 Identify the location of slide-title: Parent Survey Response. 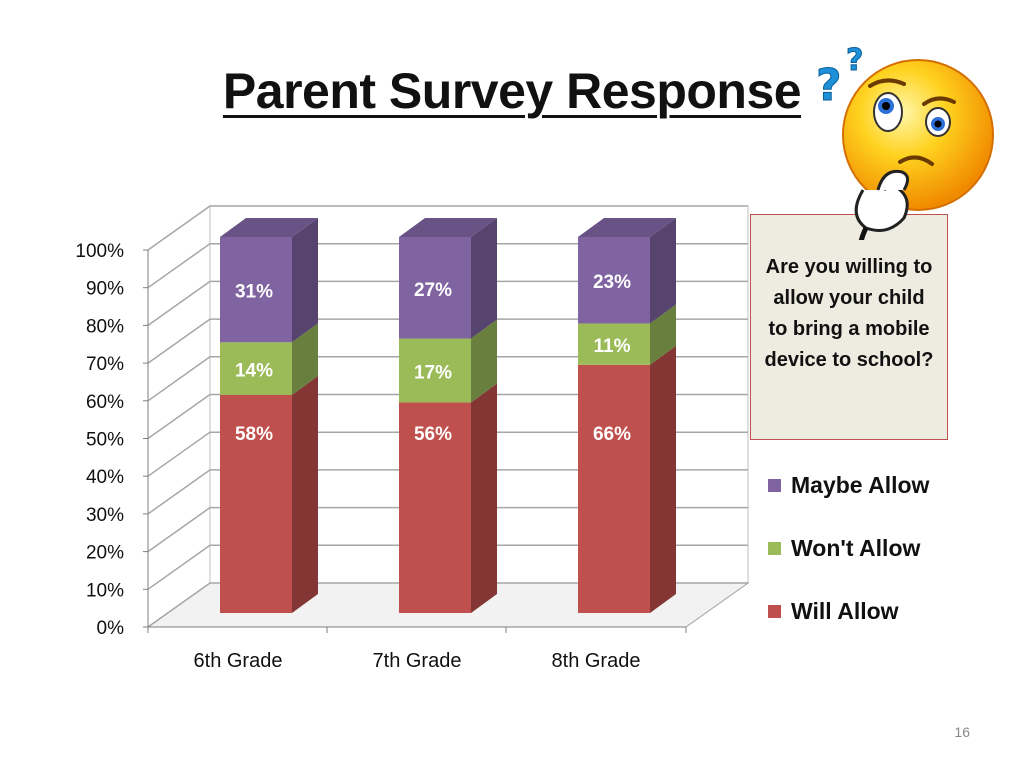
(512, 91).